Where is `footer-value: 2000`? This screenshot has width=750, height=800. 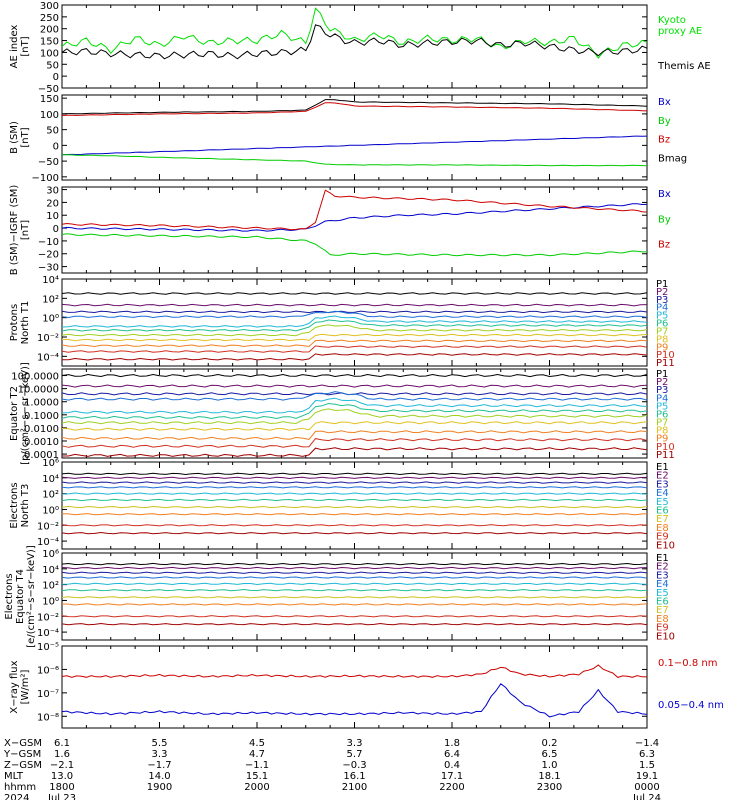
footer-value: 2000 is located at coordinates (256, 787).